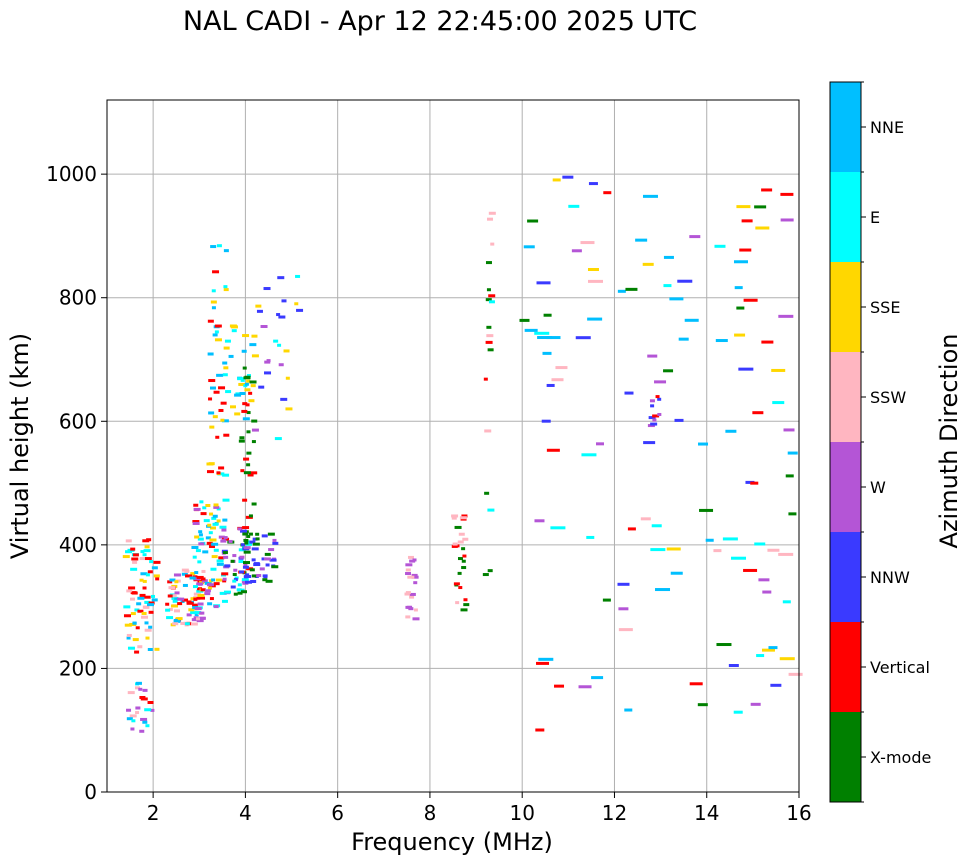  I want to click on x-axis-label: Frequency (MHz), so click(452, 842).